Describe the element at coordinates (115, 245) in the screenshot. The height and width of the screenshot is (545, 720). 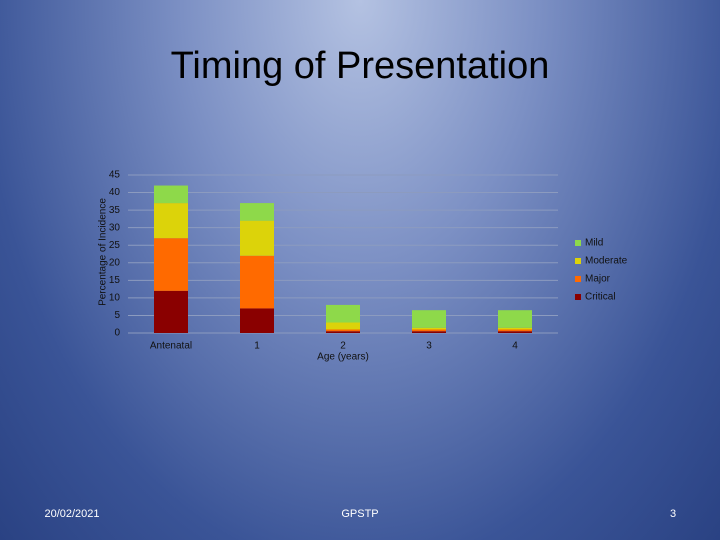
I see `y-tick-label: 25` at that location.